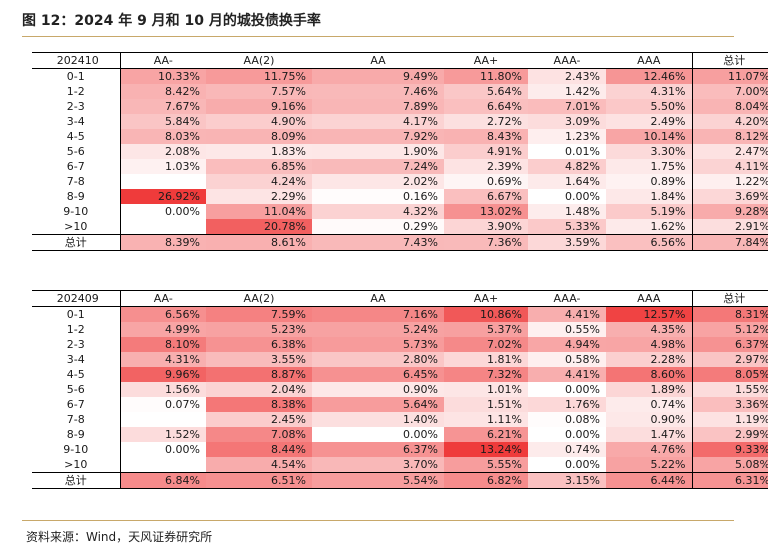  Describe the element at coordinates (378, 166) in the screenshot. I see `heat-cell: 7.24%` at that location.